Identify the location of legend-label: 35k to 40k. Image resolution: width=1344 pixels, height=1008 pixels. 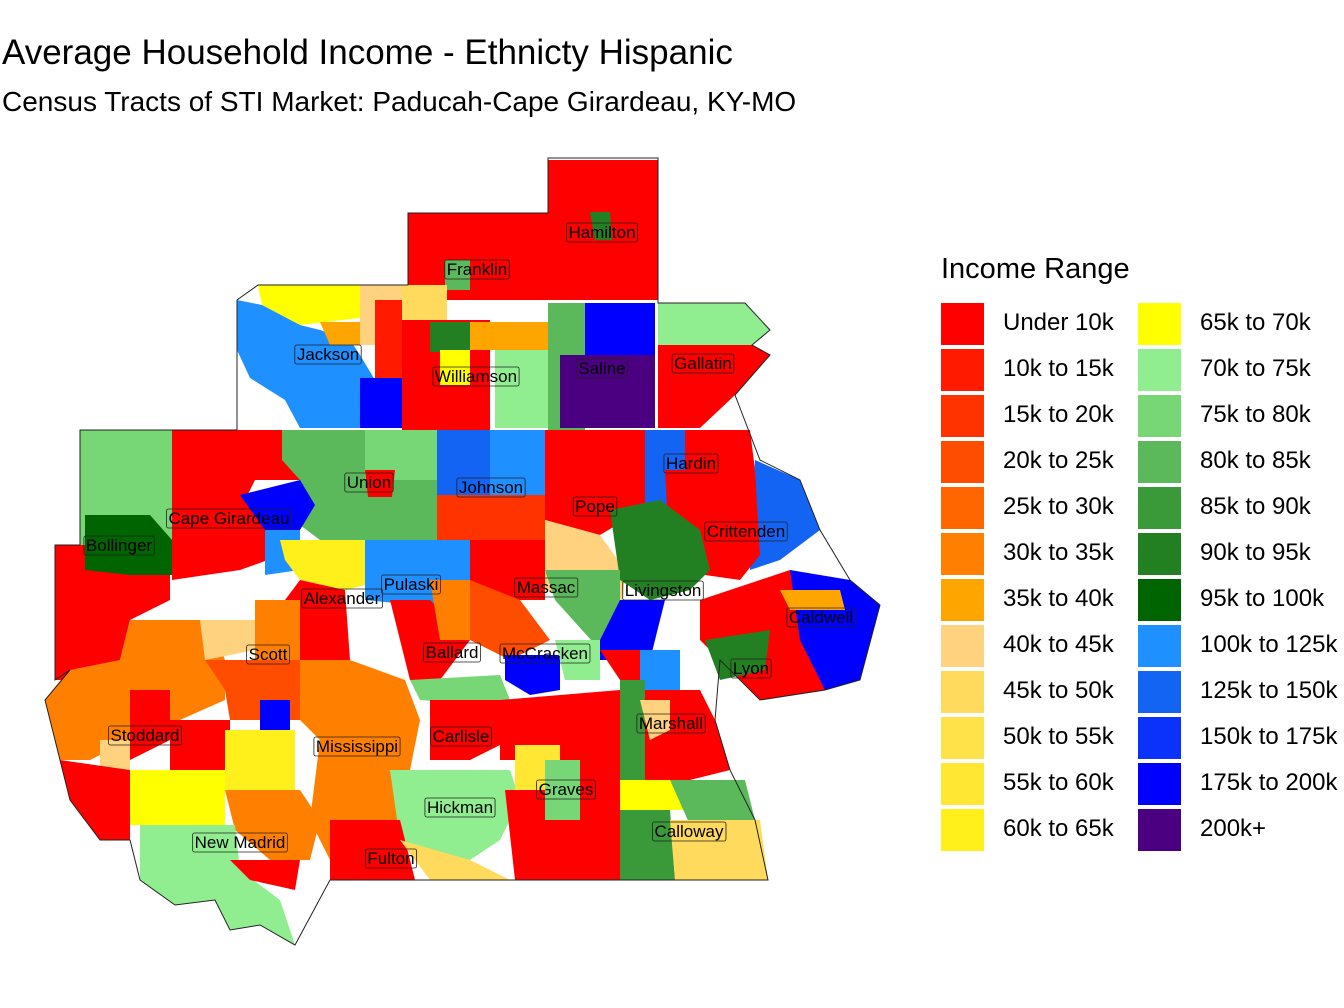
(1058, 598).